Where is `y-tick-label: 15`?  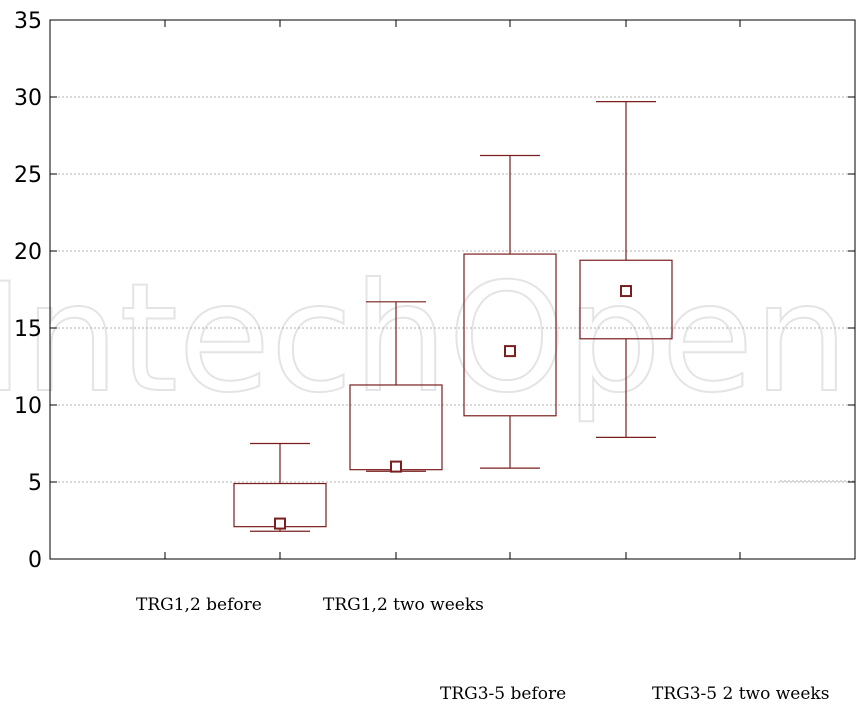
y-tick-label: 15 is located at coordinates (28, 329).